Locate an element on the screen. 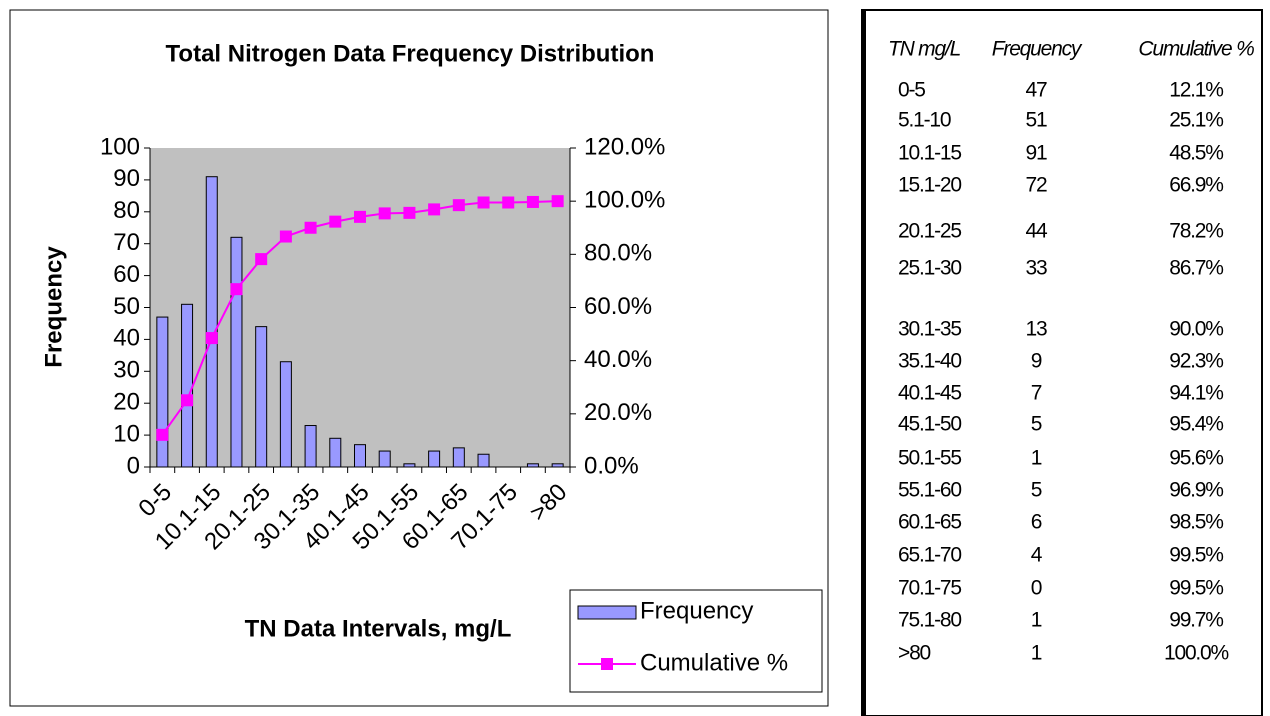  table-cell: 94.1% is located at coordinates (1196, 393).